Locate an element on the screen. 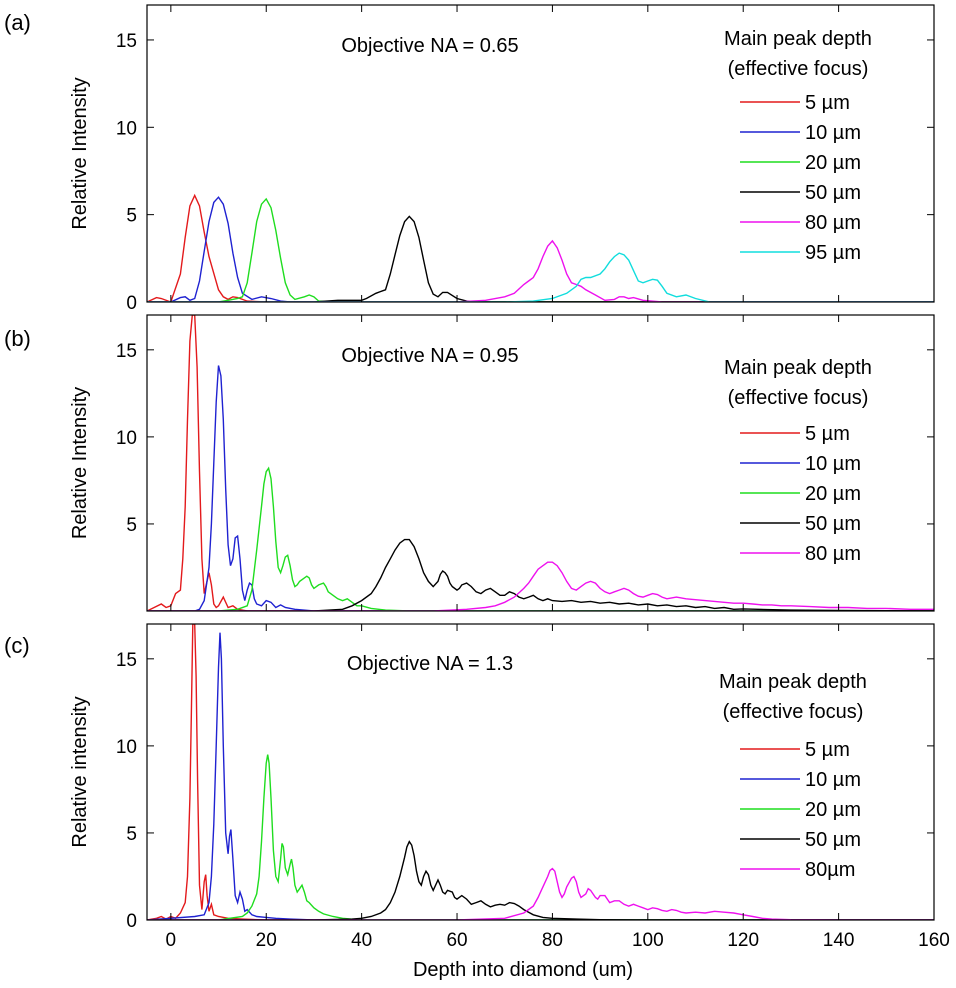  panel-label: (c) is located at coordinates (17, 645).